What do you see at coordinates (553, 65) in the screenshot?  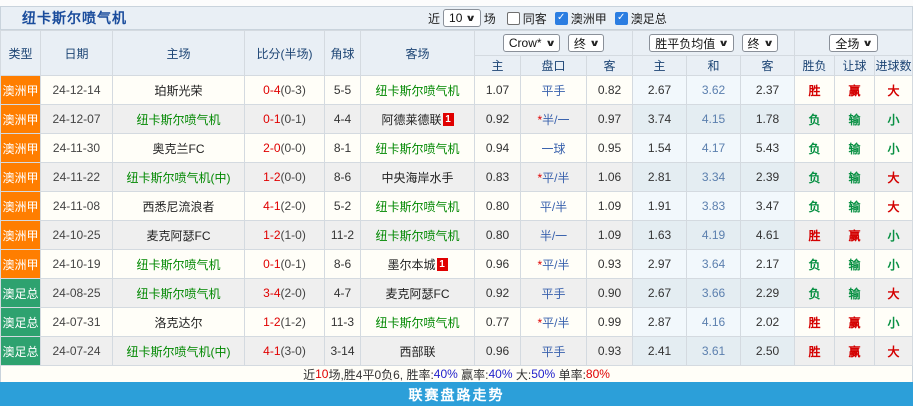 I see `sub-header-handicap-line: 盘口` at bounding box center [553, 65].